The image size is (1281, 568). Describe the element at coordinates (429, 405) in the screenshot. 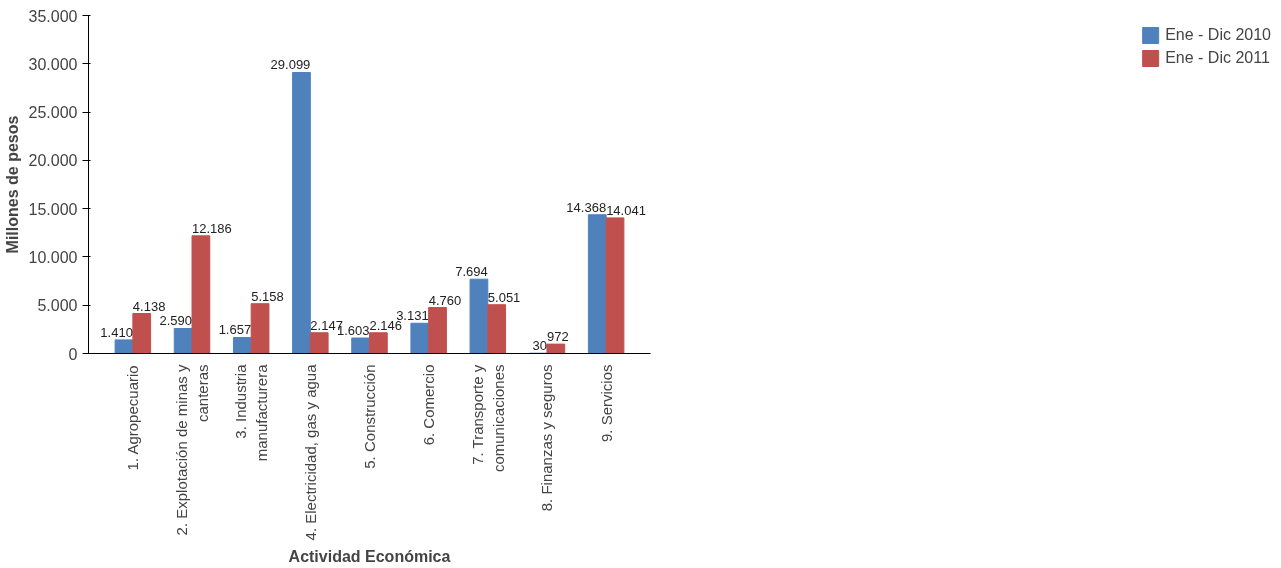

I see `x-tick-label: 6. Comercio` at that location.